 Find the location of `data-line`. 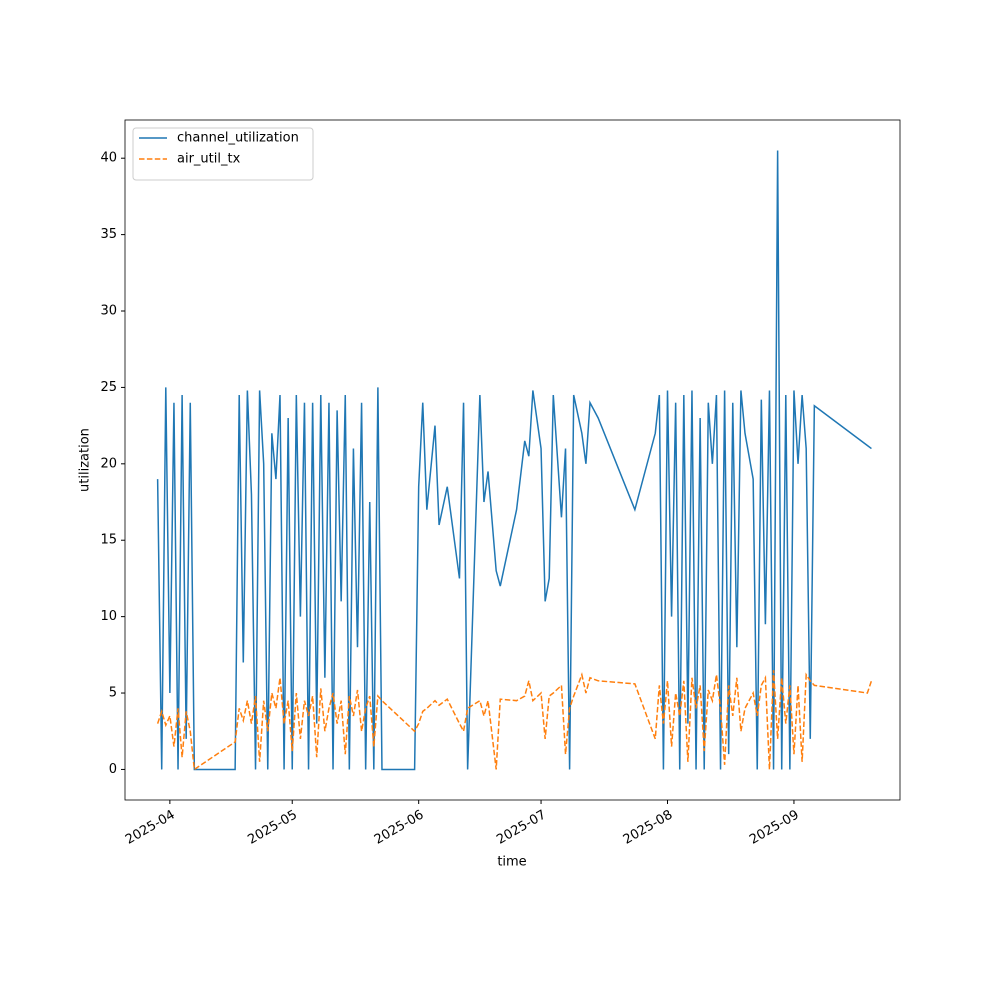

data-line is located at coordinates (514, 720).